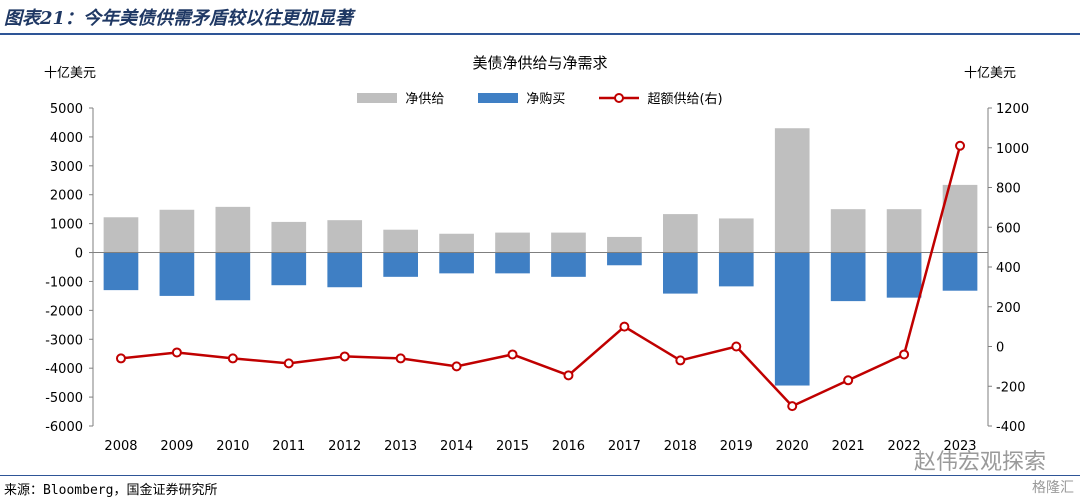 This screenshot has height=499, width=1080. I want to click on source-rule, so click(540, 475).